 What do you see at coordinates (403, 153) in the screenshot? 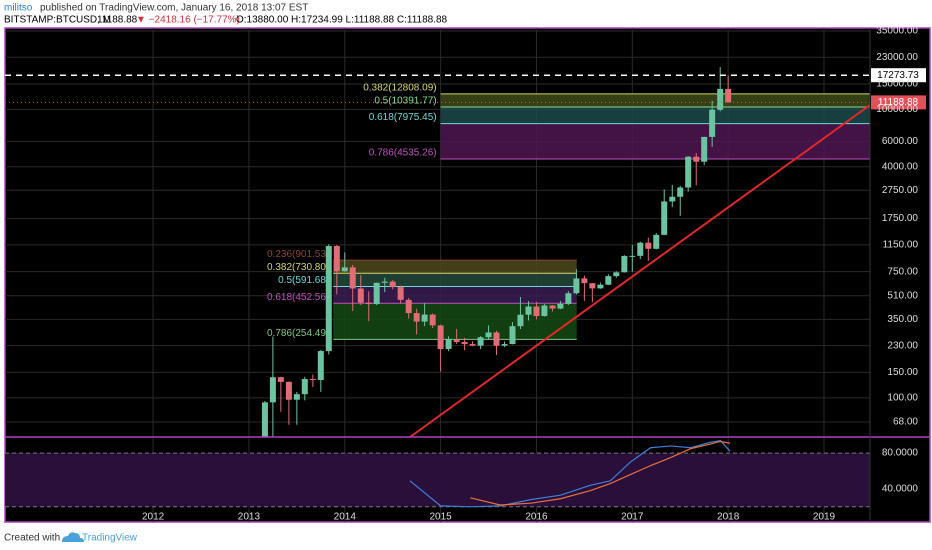
I see `fib-label: 0.786(4535.26)` at bounding box center [403, 153].